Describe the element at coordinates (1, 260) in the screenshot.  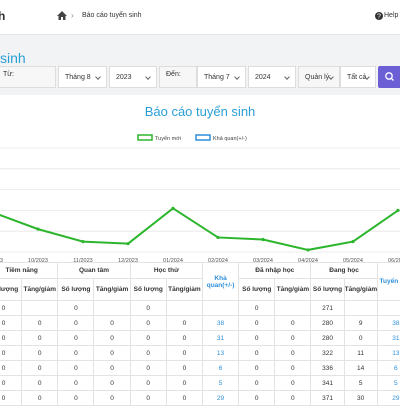
I see `x-tick-label: 09/2023` at that location.